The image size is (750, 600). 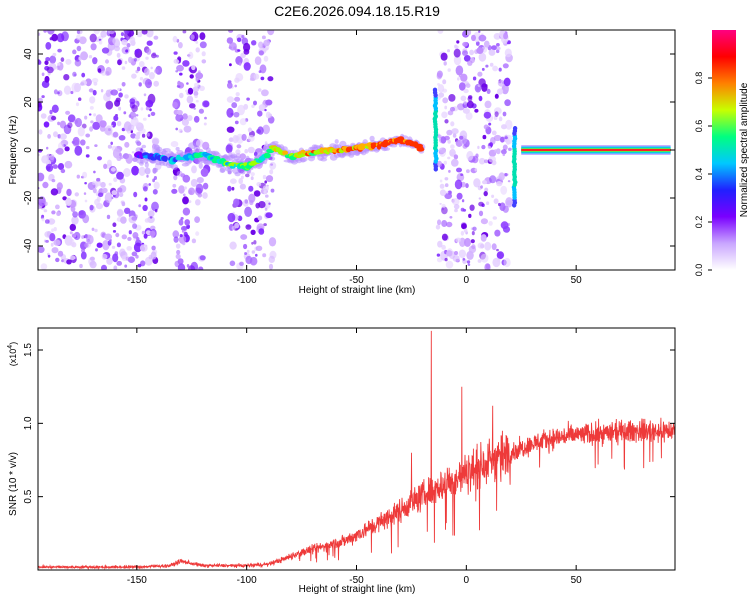 I want to click on spectrogram-y-label: Frequency (Hz), so click(x=13, y=150).